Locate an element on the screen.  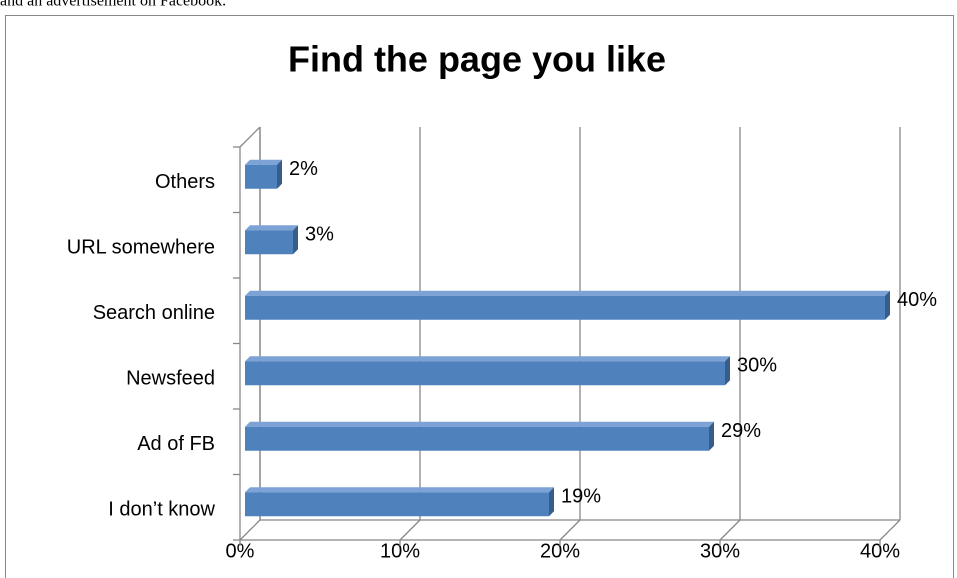
value-label: 2% is located at coordinates (303, 169).